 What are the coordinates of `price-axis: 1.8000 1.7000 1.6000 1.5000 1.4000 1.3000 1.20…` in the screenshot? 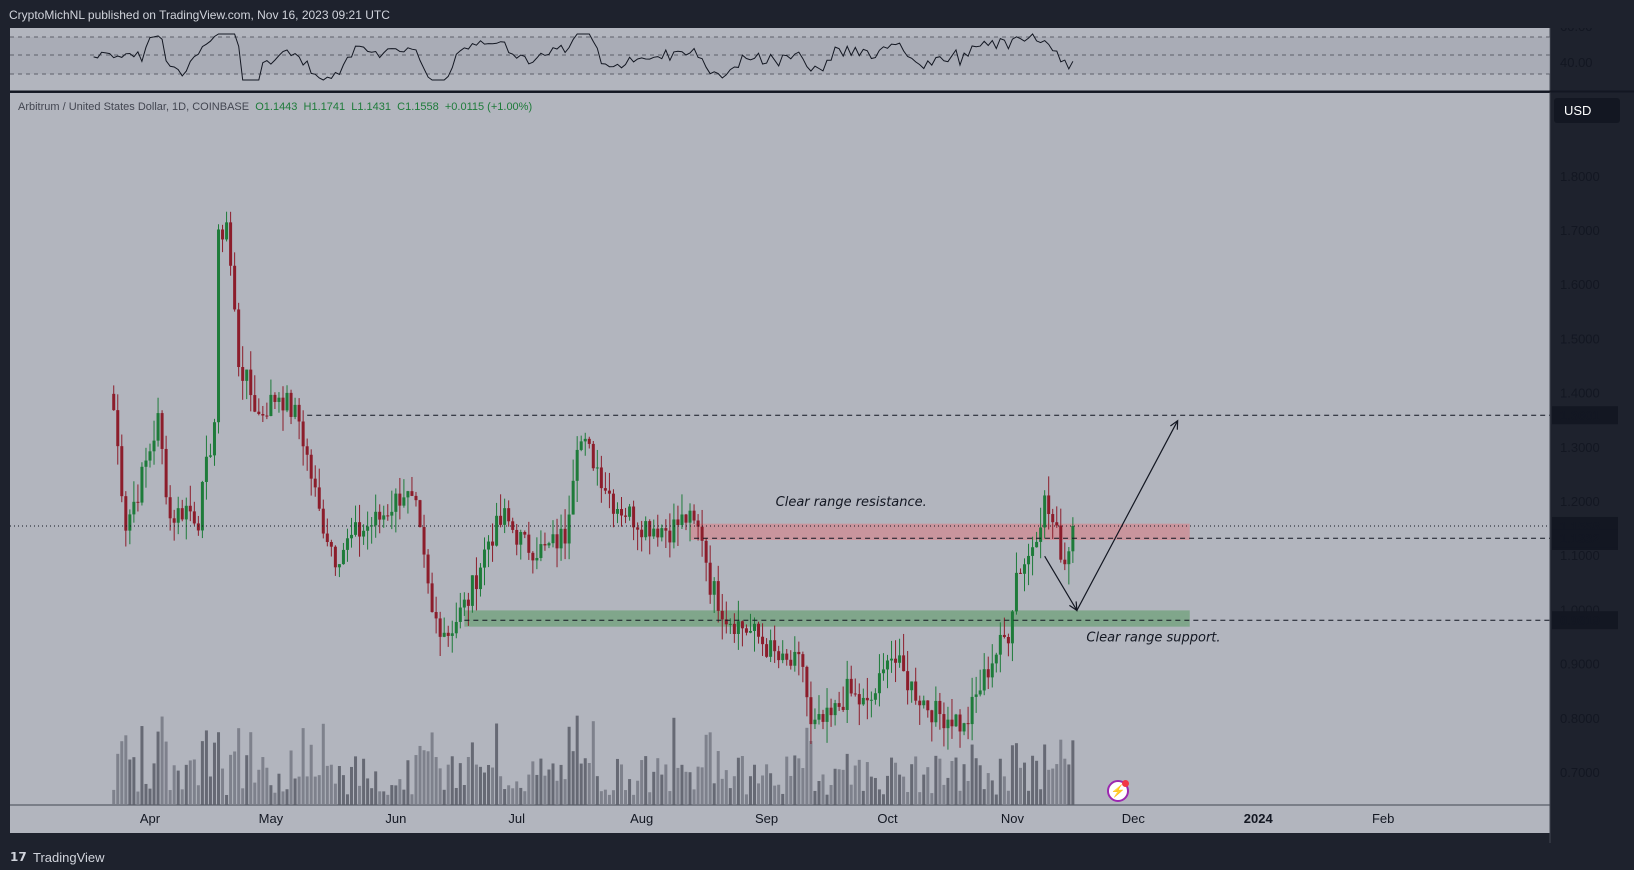 It's located at (1585, 404).